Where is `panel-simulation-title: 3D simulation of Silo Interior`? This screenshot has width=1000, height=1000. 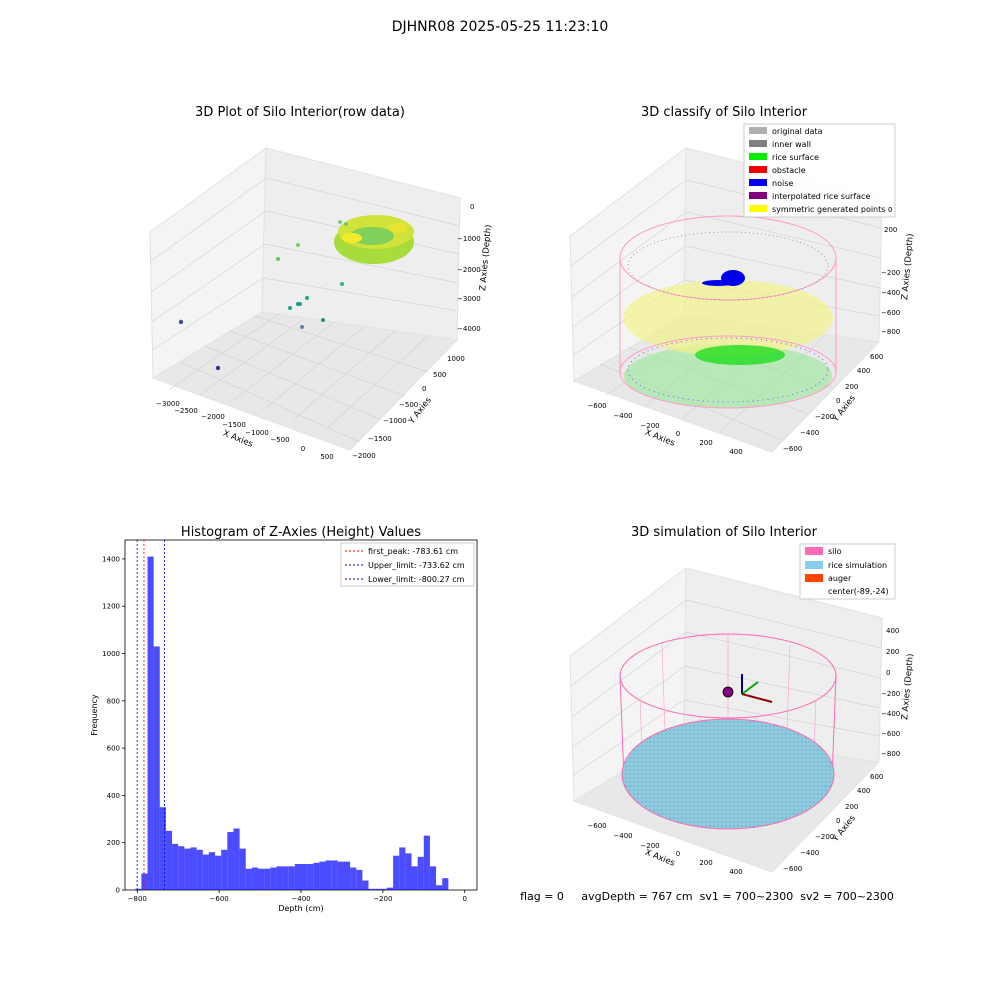
panel-simulation-title: 3D simulation of Silo Interior is located at coordinates (724, 532).